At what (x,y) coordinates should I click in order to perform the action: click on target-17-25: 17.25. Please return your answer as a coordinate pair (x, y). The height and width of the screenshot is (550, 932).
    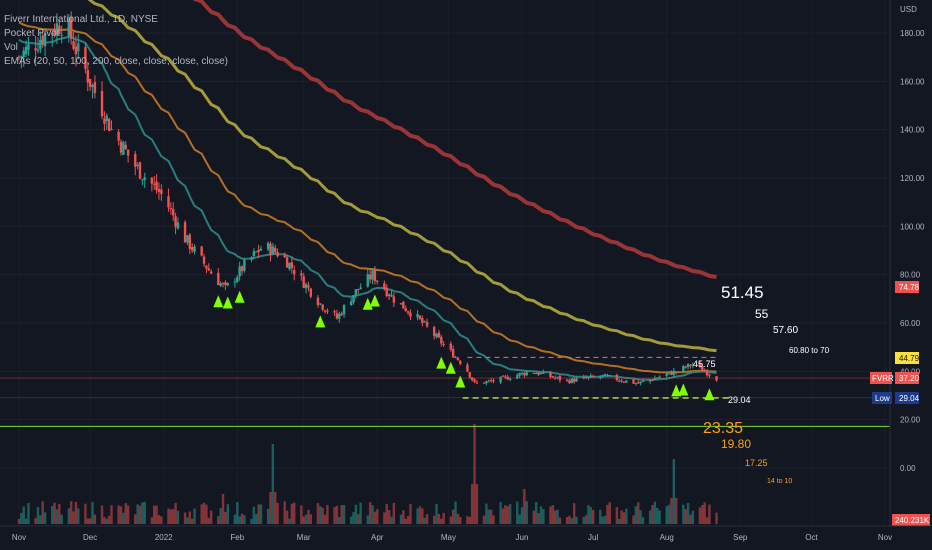
    Looking at the image, I should click on (756, 463).